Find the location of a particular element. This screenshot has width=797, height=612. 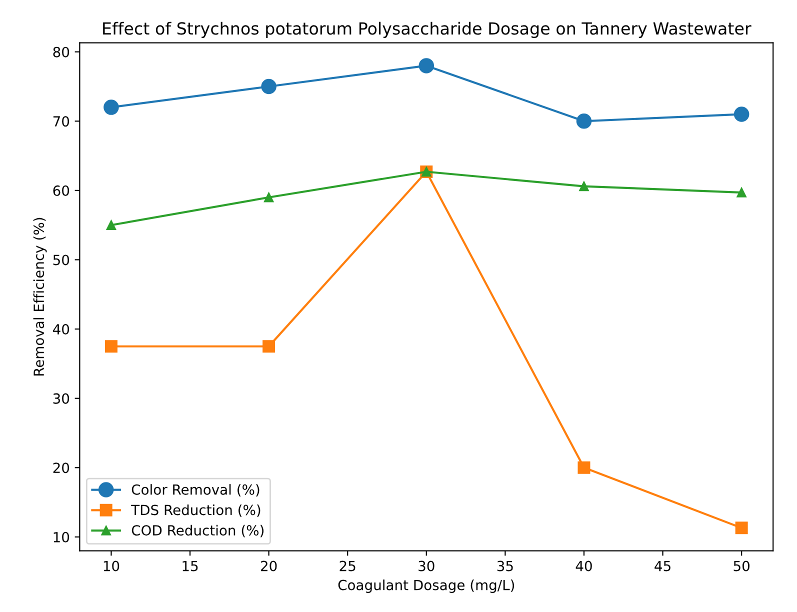

legend-label: TDS Reduction (%) is located at coordinates (195, 510).